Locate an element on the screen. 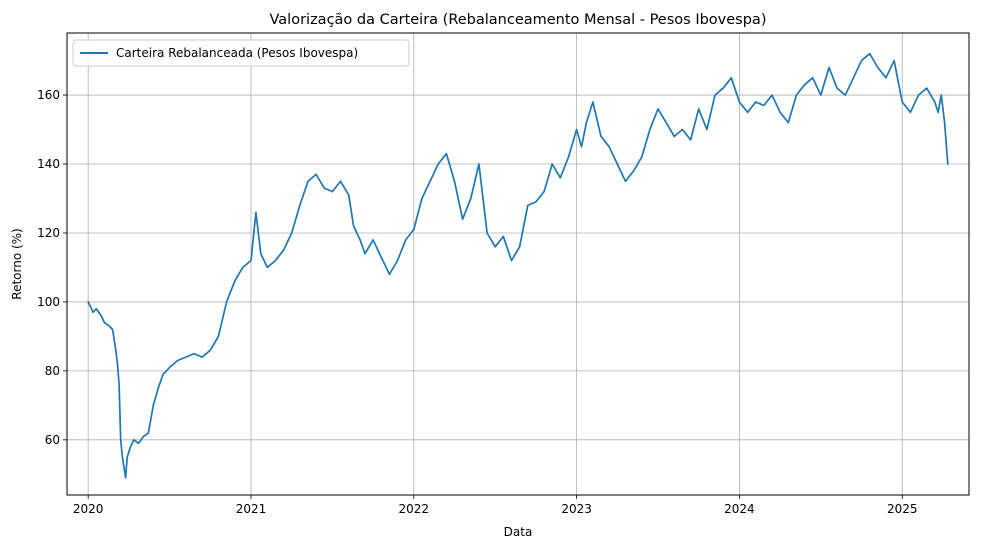 The width and height of the screenshot is (1005, 547). legend: Carteira Rebalanceada (Pesos Ibovespa) is located at coordinates (241, 53).